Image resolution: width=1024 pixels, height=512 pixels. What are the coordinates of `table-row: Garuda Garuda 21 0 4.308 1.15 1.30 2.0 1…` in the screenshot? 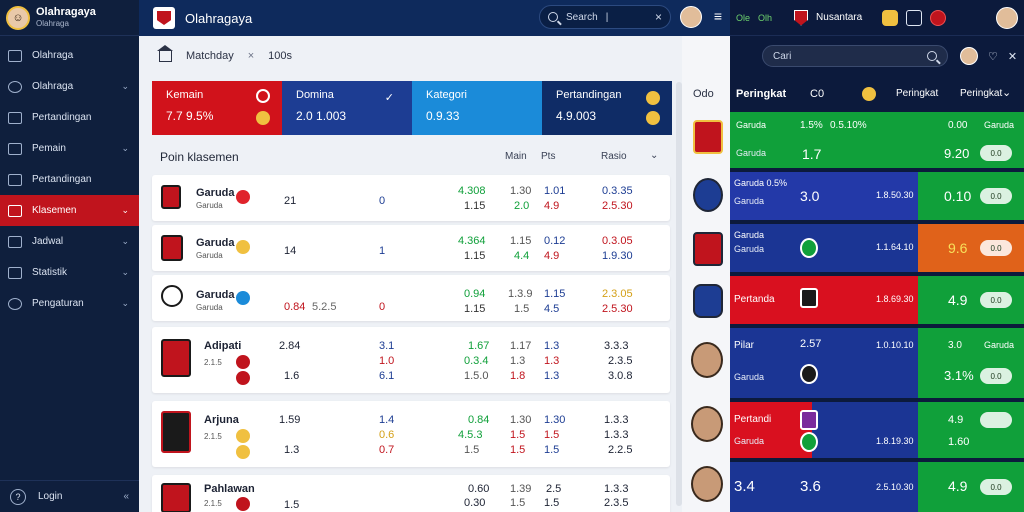 It's located at (411, 198).